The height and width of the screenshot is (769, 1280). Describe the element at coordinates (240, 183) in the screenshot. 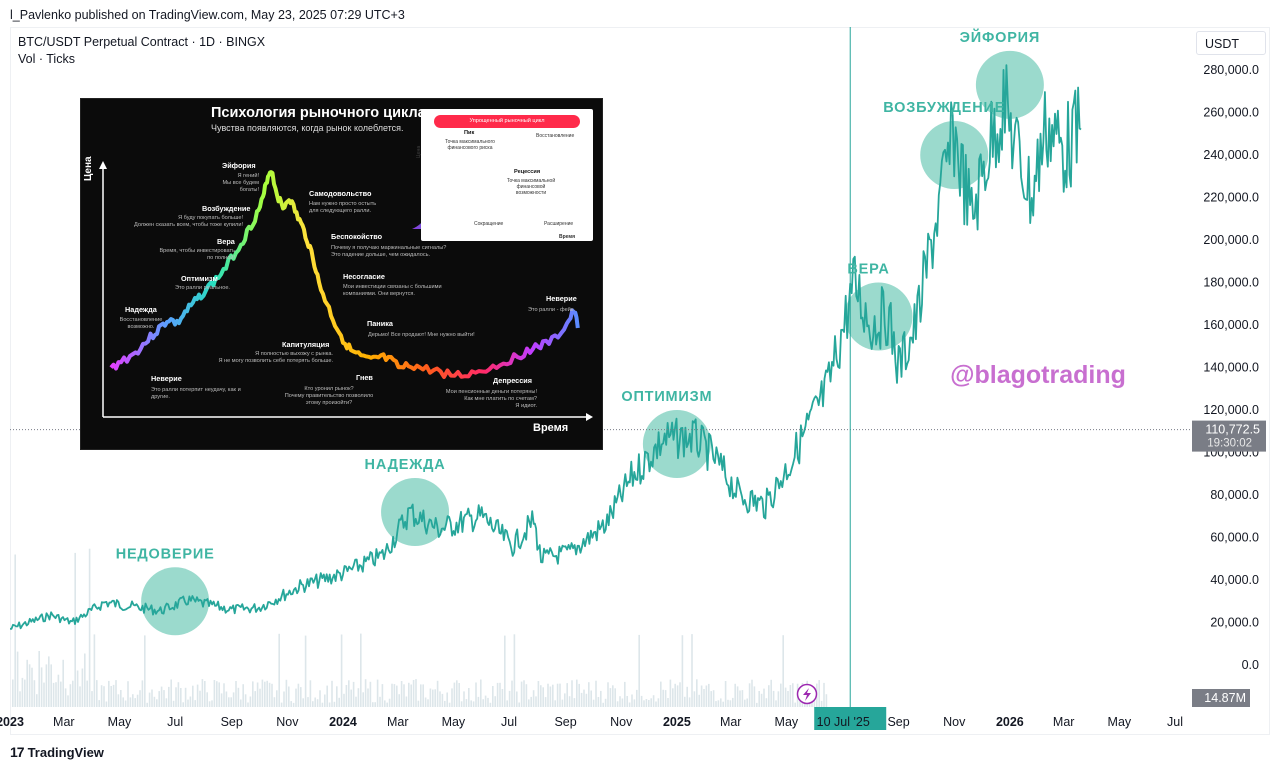

I see `phase-euphoria-desc: Я гений! Мы все будем богаты!` at that location.